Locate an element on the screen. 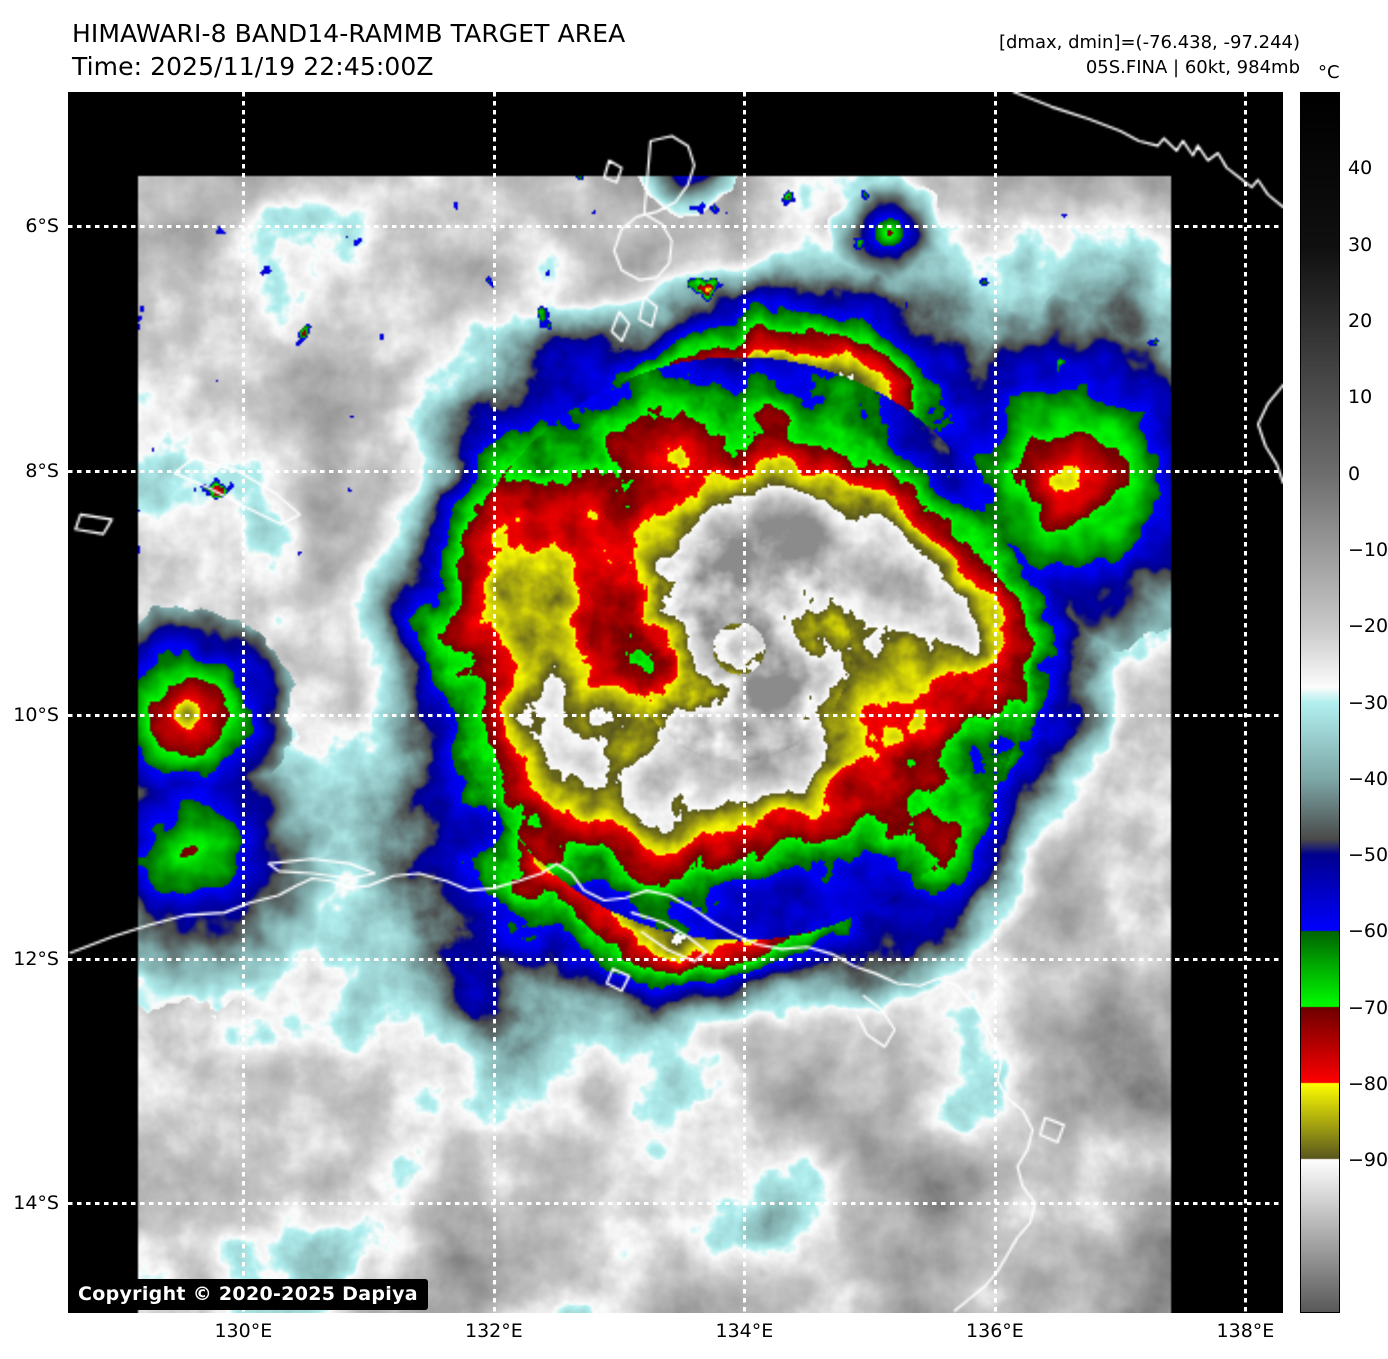  x-axis-tick-132: 132°E is located at coordinates (493, 1331).